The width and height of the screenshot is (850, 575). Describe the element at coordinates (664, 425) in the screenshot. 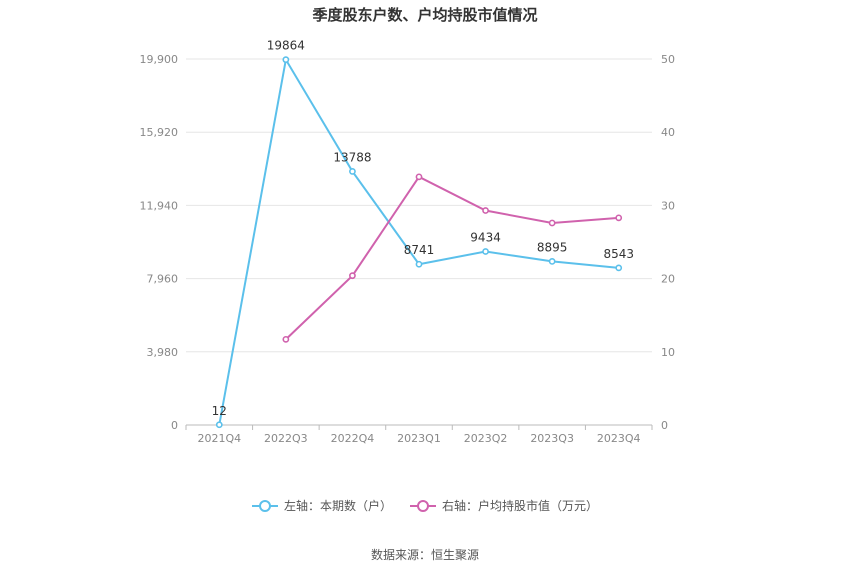

I see `right-tick-label: 0` at that location.